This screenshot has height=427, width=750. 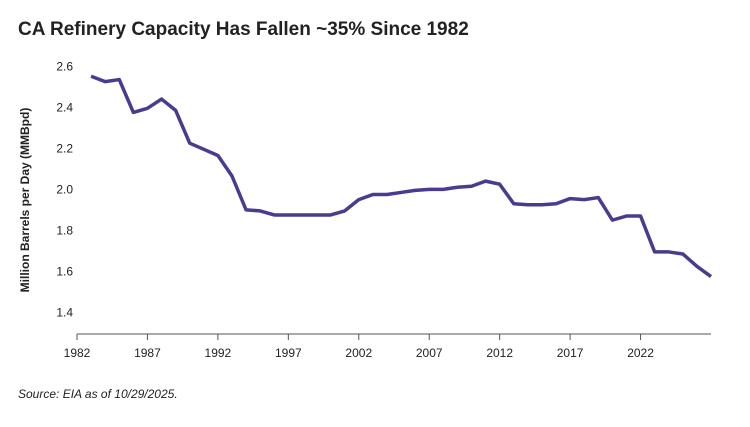 I want to click on x-tick-label: 1992, so click(x=218, y=353).